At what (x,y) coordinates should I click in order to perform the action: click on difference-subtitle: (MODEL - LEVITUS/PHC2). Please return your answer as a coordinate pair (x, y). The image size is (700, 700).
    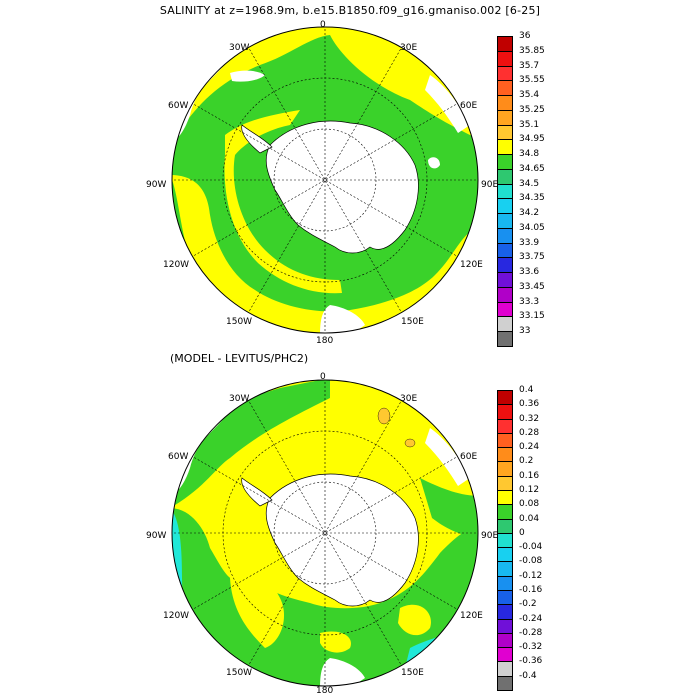
    Looking at the image, I should click on (239, 358).